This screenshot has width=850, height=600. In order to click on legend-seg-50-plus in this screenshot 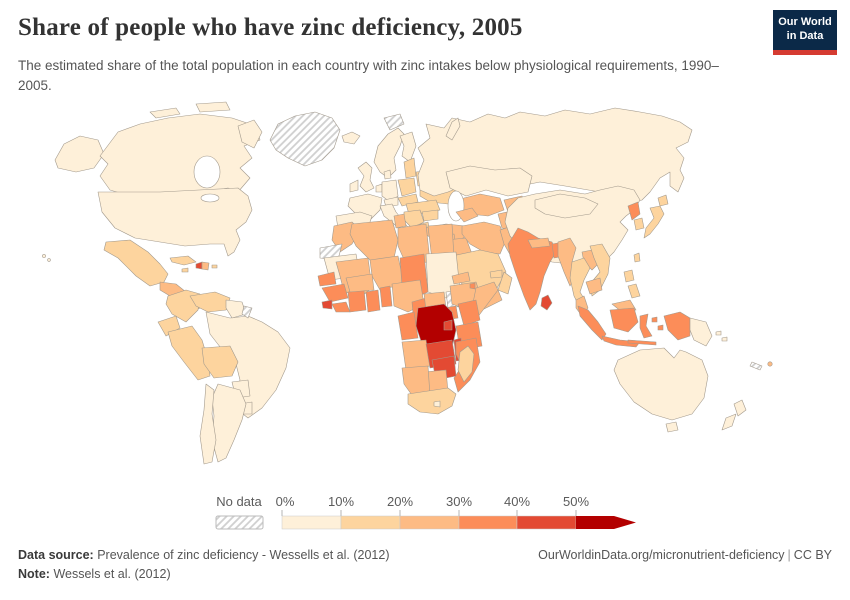, I will do `click(606, 522)`.